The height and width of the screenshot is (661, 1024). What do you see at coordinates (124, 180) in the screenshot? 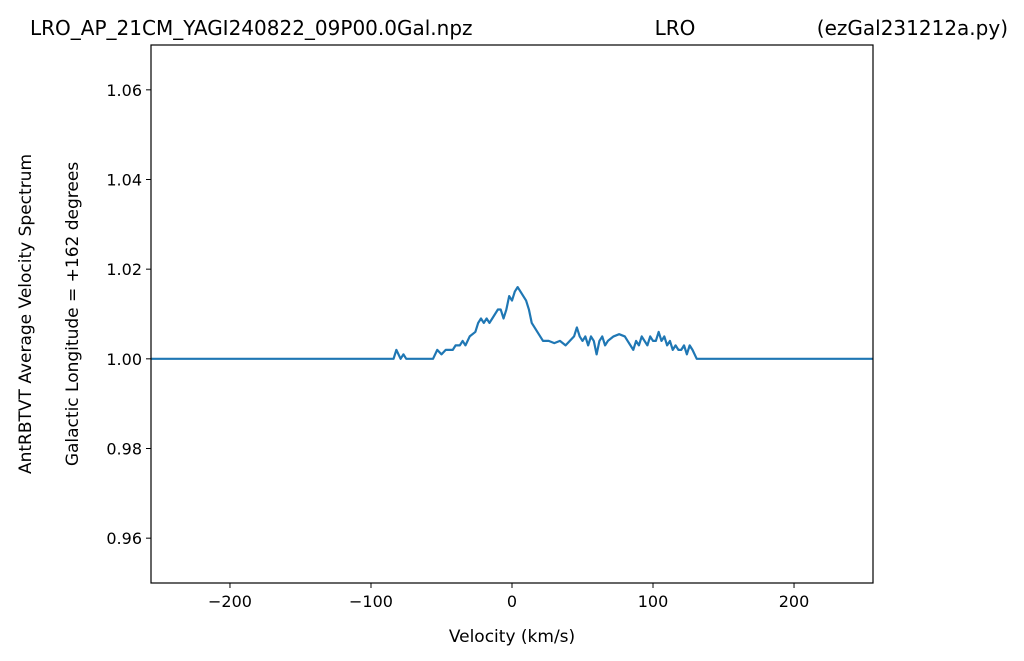
I see `y-tick-label: 1.04` at bounding box center [124, 180].